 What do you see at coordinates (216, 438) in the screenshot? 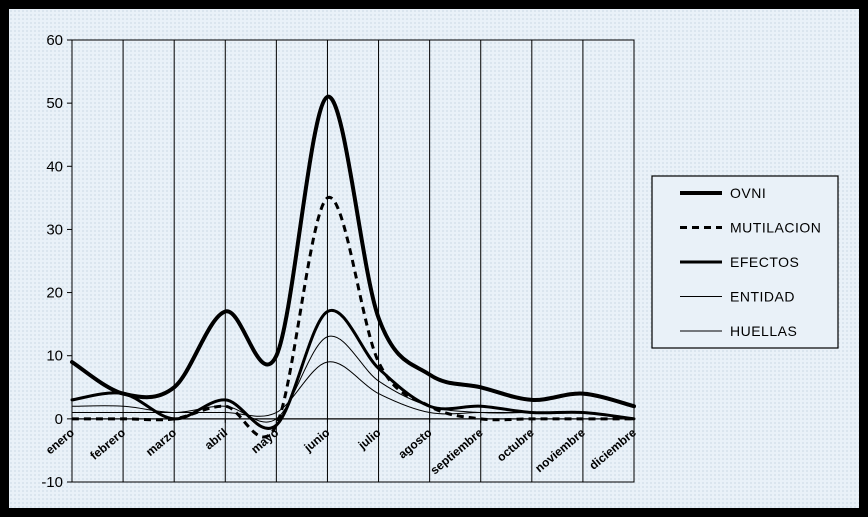
I see `x-tick-label: abril` at bounding box center [216, 438].